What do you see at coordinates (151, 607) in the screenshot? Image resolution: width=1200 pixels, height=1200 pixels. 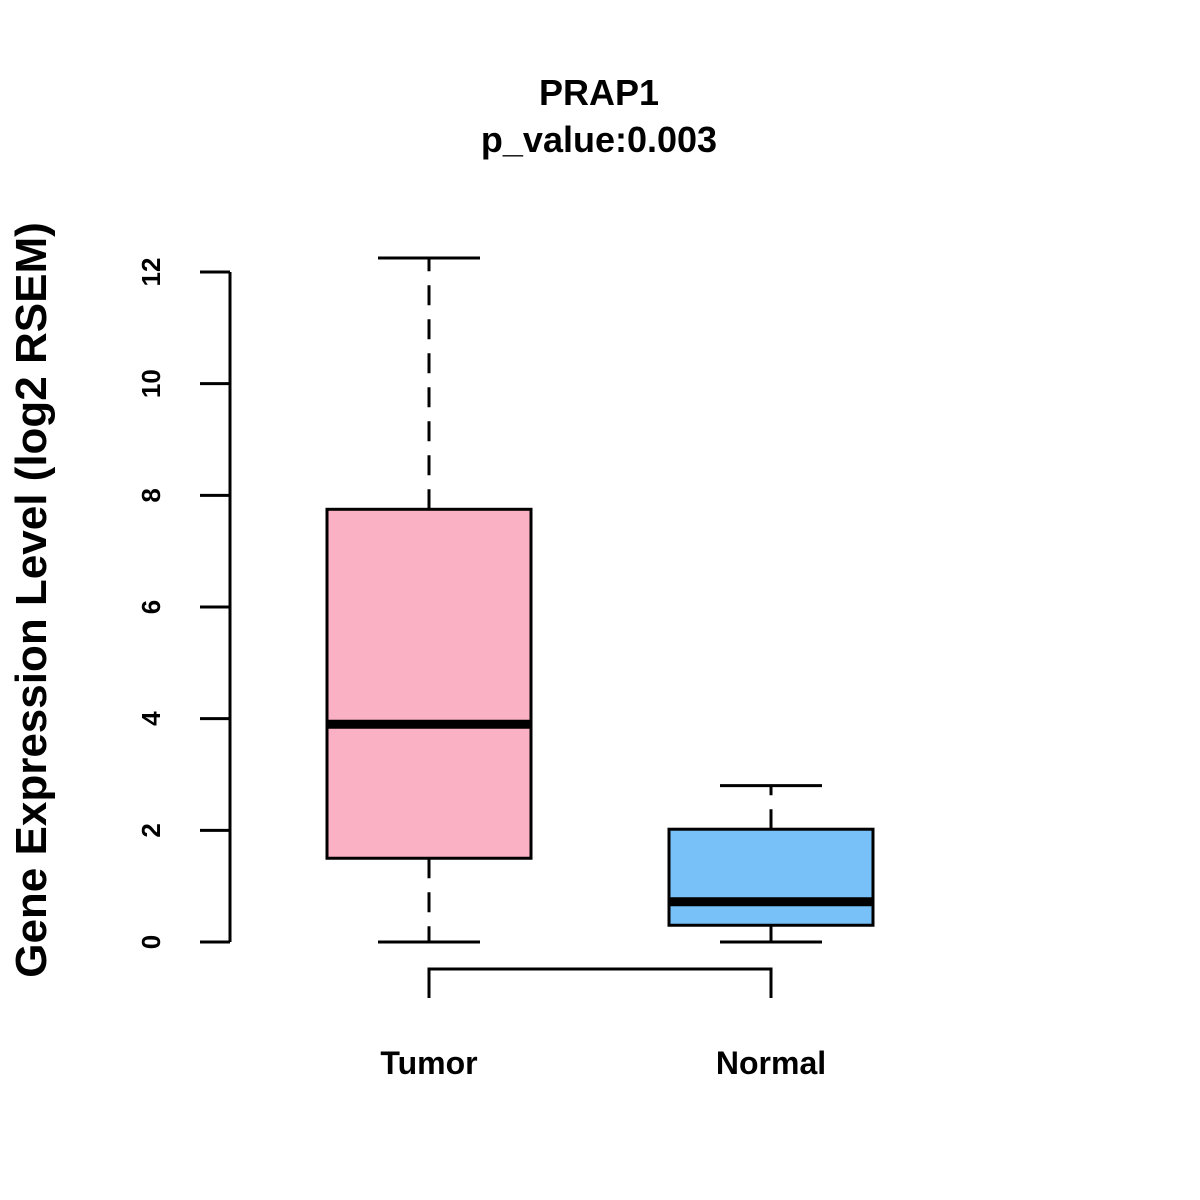 I see `y-tick-label: 6` at bounding box center [151, 607].